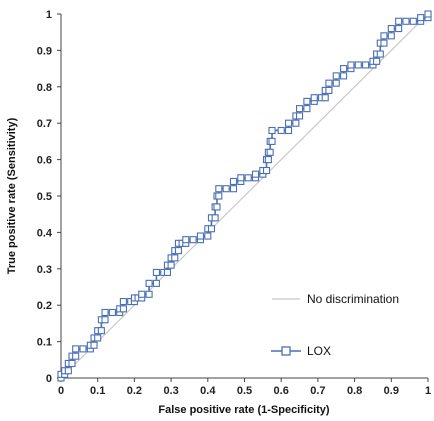 The image size is (434, 421). Describe the element at coordinates (61, 391) in the screenshot. I see `x-tick-label: 0` at that location.